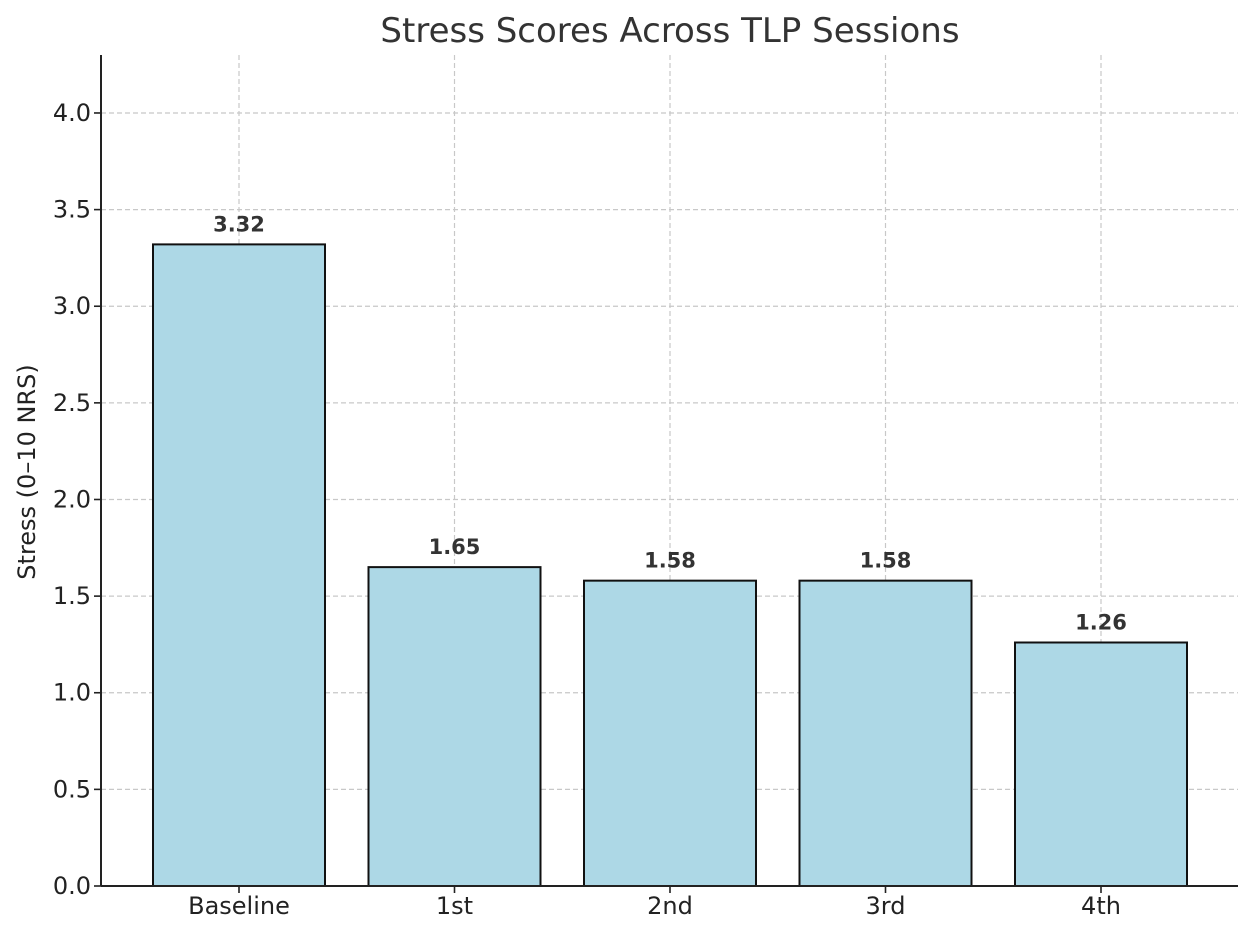  What do you see at coordinates (72, 210) in the screenshot?
I see `y-tick-label: 3.5` at bounding box center [72, 210].